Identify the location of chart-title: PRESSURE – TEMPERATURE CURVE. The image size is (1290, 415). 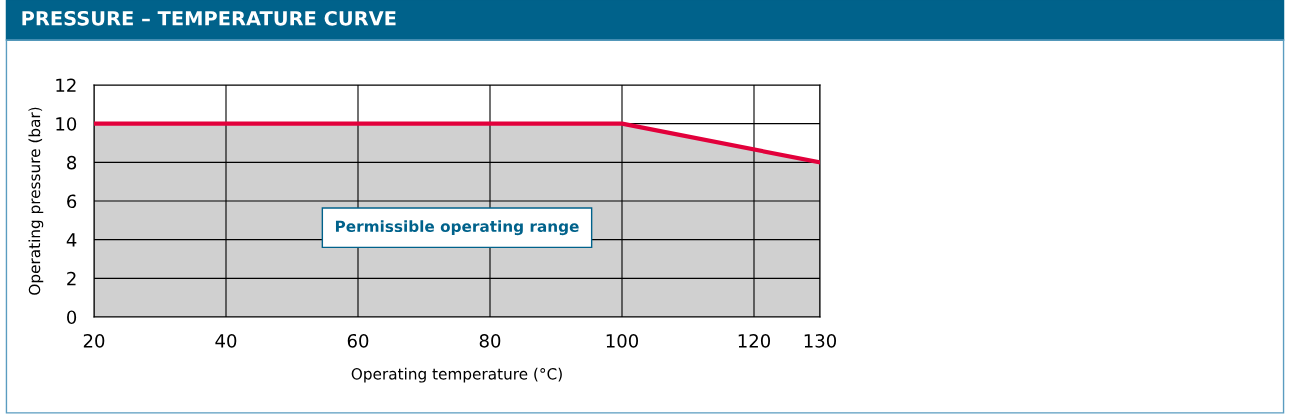
(209, 18).